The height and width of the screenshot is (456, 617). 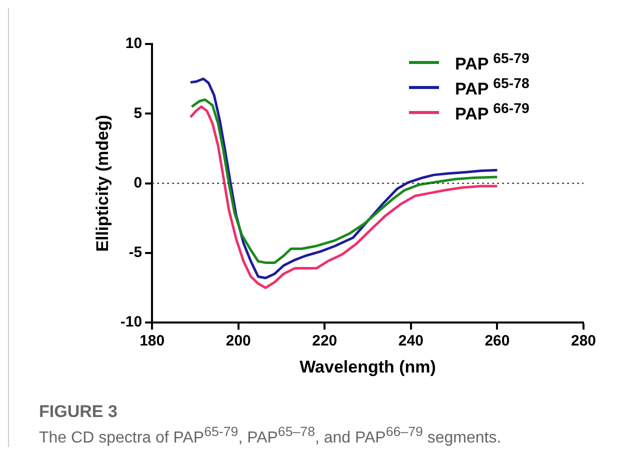 What do you see at coordinates (497, 341) in the screenshot?
I see `x-tick-label: 260` at bounding box center [497, 341].